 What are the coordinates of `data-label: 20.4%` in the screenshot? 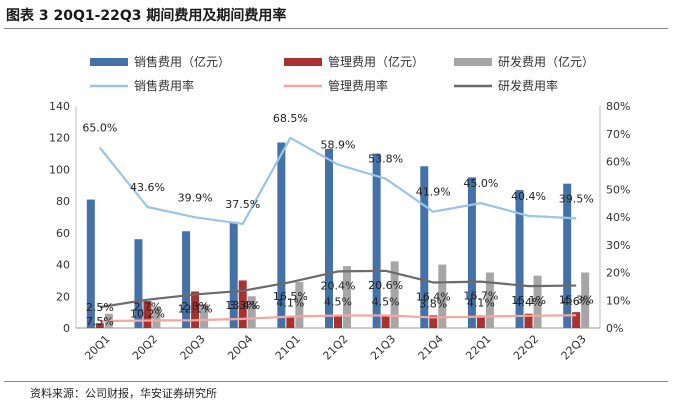 It's located at (338, 285).